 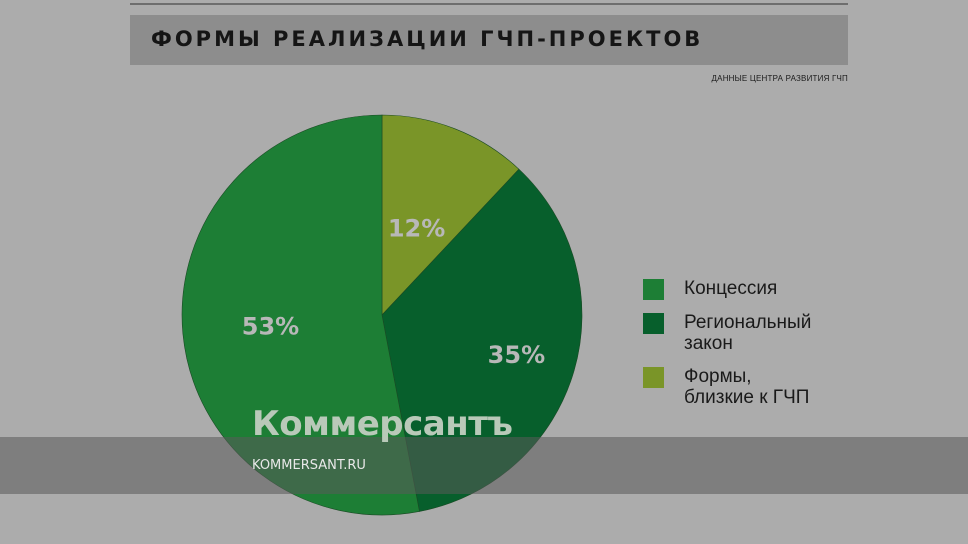 I want to click on slice-value-label-0: 53%, so click(x=270, y=327).